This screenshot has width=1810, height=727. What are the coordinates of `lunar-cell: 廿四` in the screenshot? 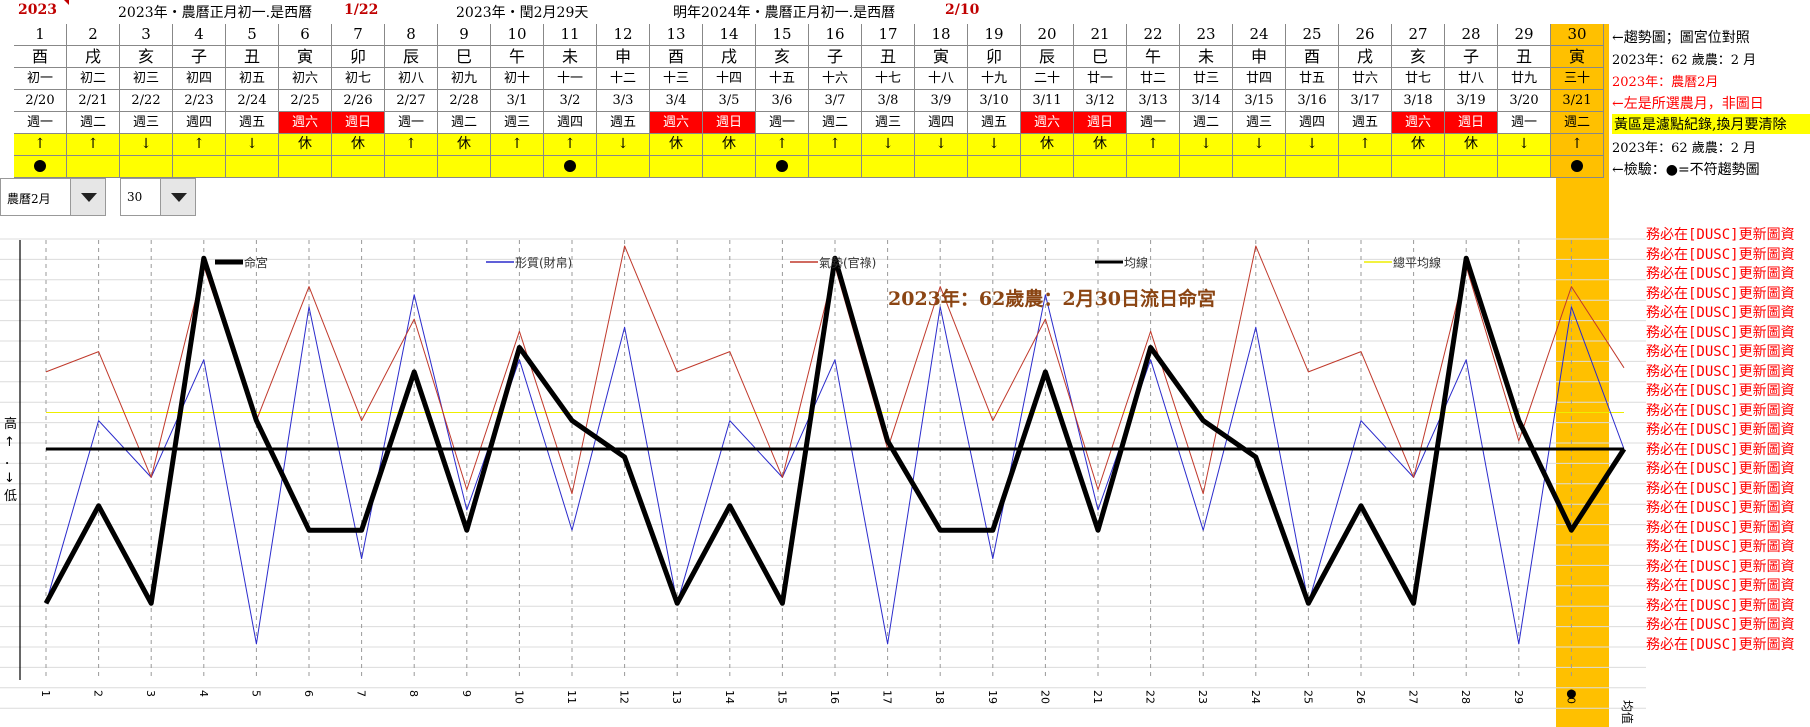 It's located at (1259, 79).